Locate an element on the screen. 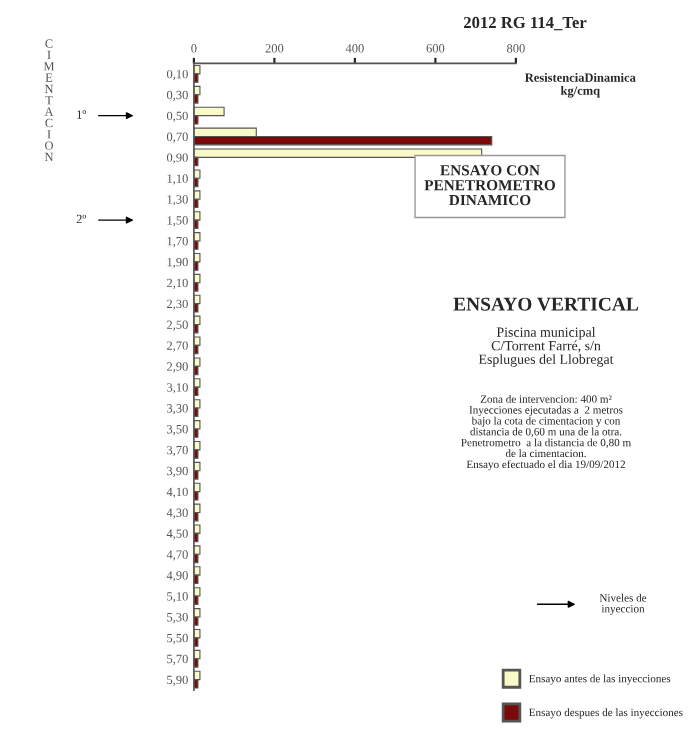 The image size is (700, 746). annotation: ENSAYO VERTICAL is located at coordinates (546, 304).